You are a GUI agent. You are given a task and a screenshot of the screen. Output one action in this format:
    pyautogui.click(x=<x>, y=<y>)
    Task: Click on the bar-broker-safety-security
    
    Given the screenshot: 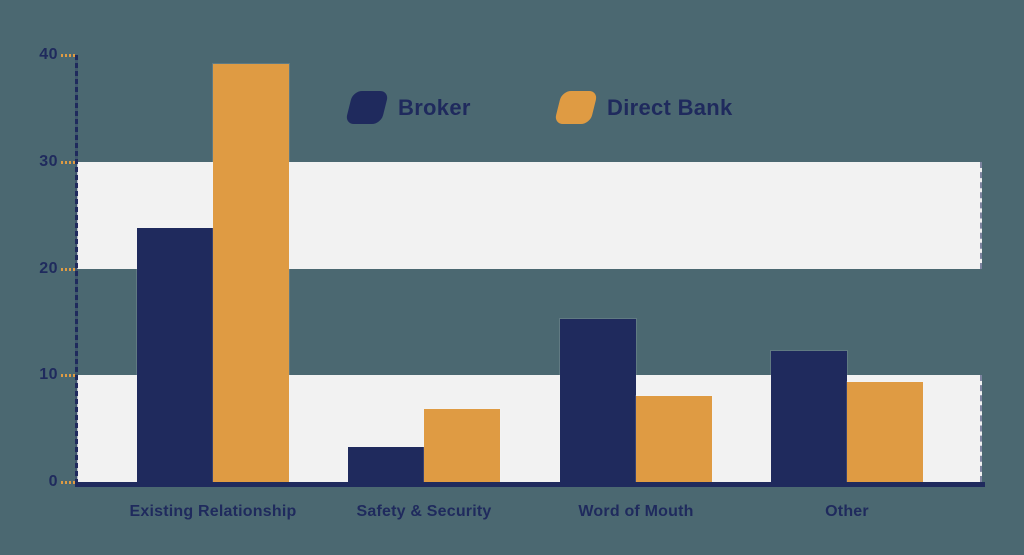 What is the action you would take?
    pyautogui.click(x=386, y=464)
    